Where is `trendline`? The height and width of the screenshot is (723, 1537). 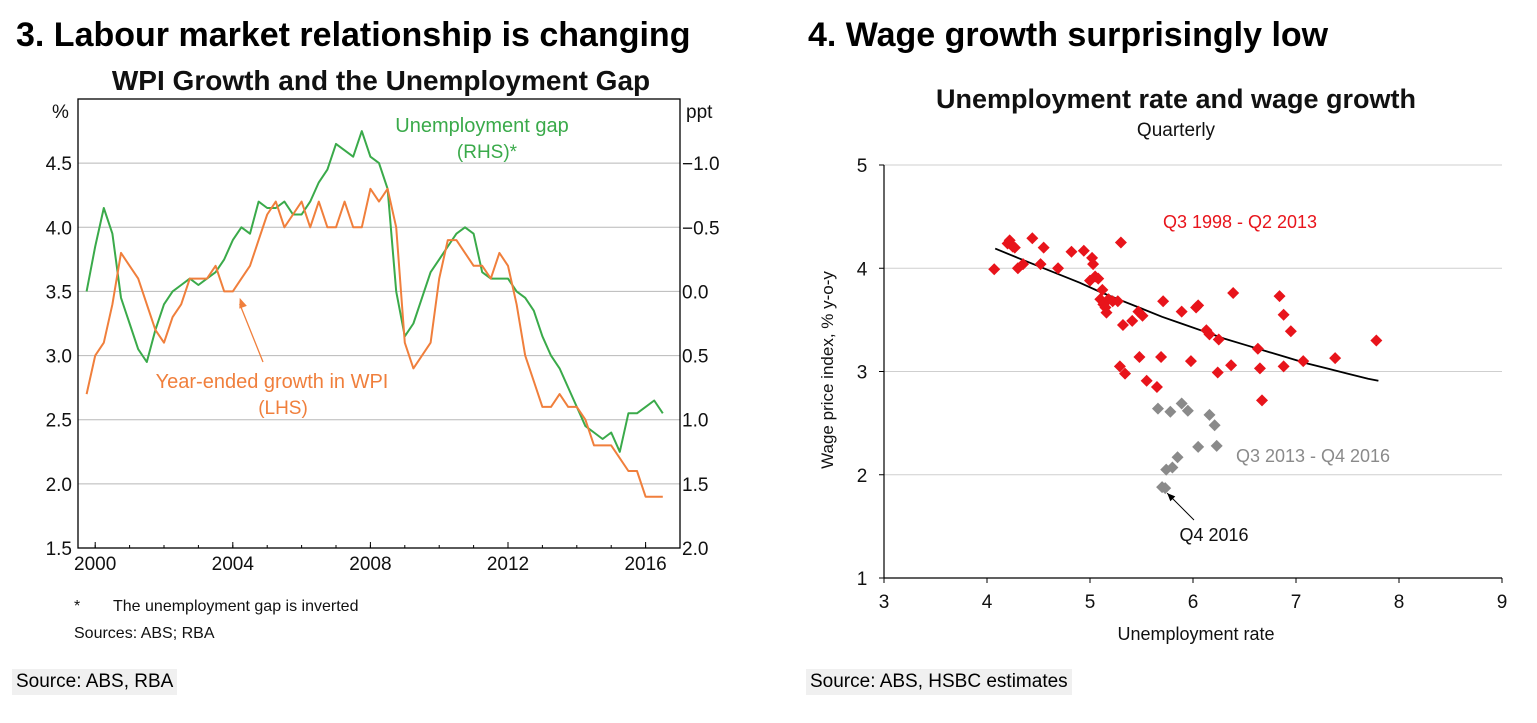 trendline is located at coordinates (1186, 314).